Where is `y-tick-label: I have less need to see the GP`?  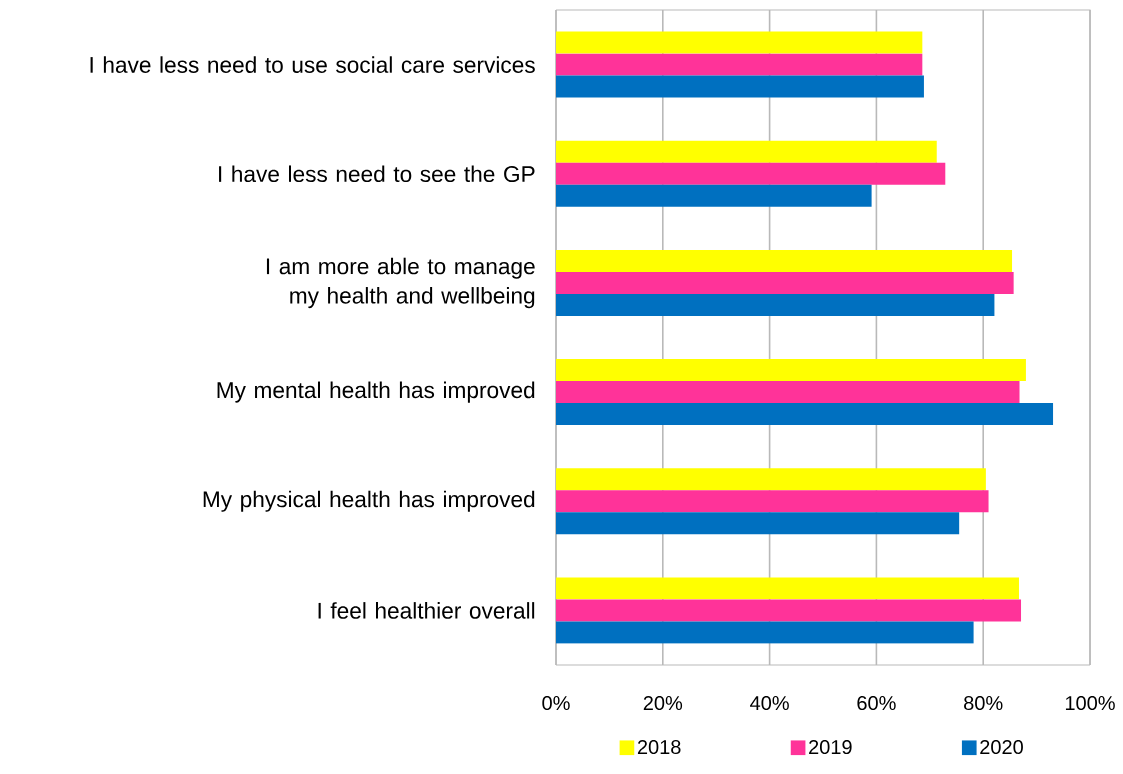 y-tick-label: I have less need to see the GP is located at coordinates (377, 174).